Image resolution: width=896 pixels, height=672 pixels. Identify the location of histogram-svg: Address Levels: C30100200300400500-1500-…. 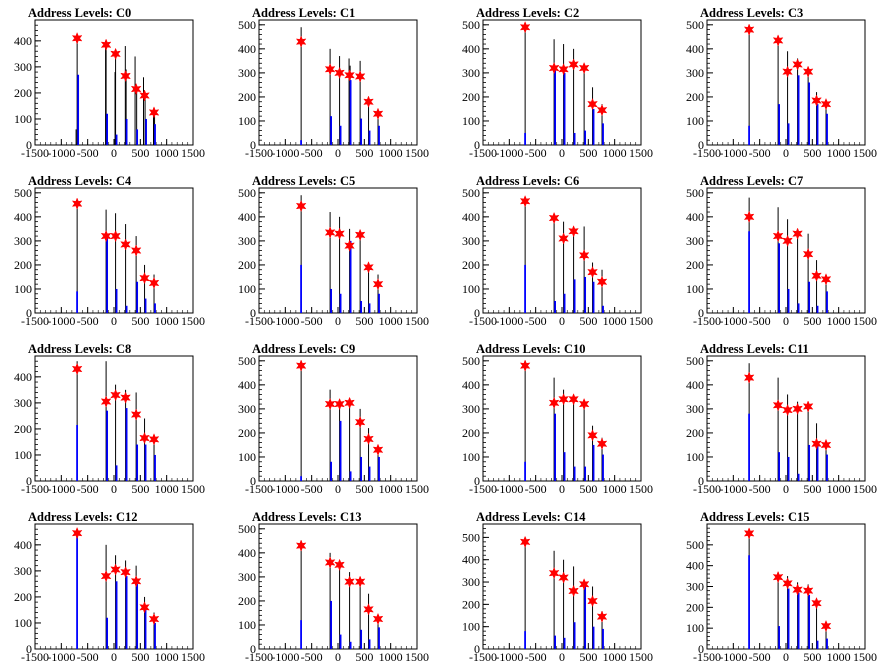
(781, 83).